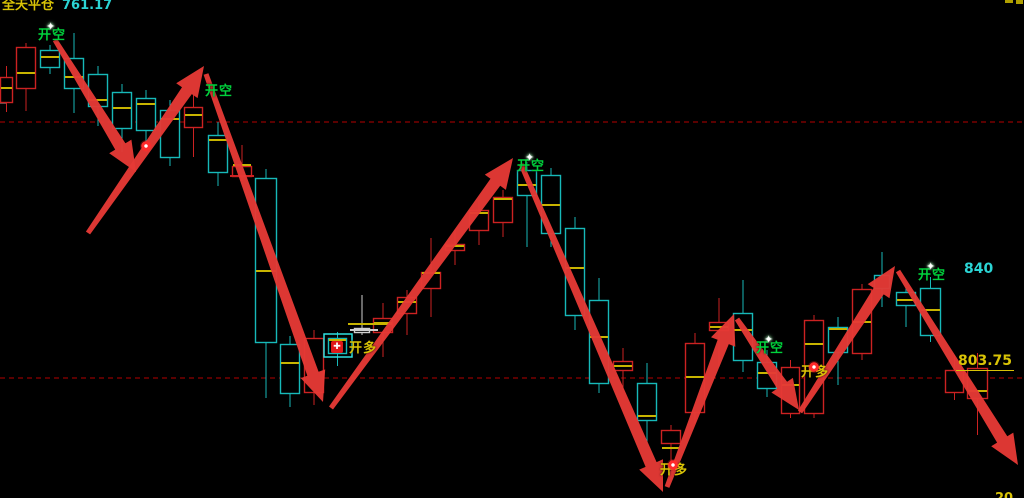  What do you see at coordinates (338, 345) in the screenshot?
I see `signal-highlight-box` at bounding box center [338, 345].